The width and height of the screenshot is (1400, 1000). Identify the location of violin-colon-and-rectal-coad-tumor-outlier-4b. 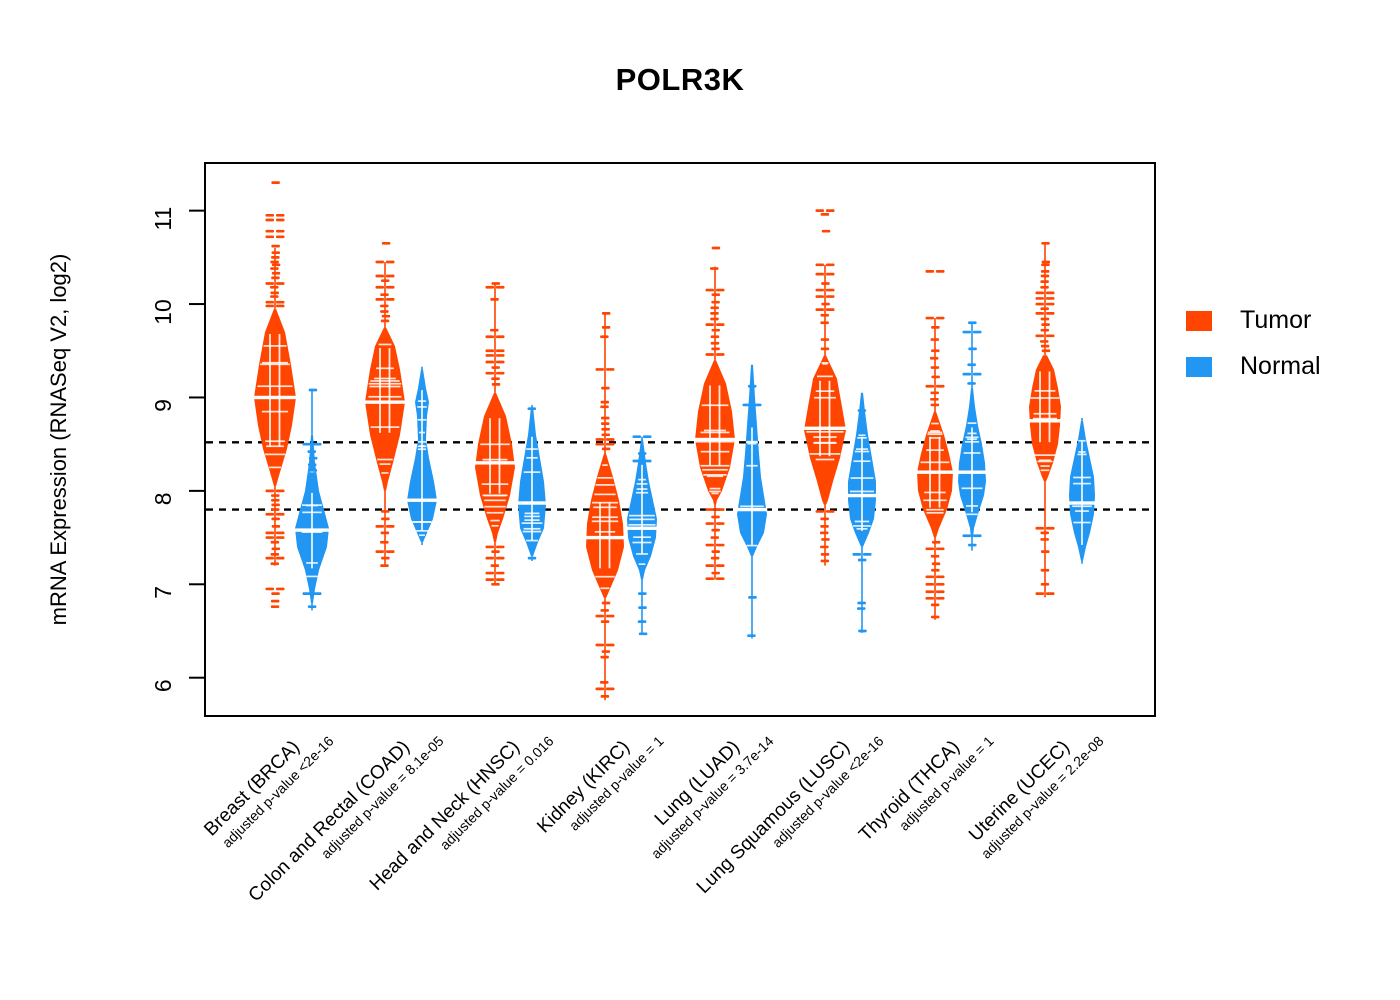
(390, 287).